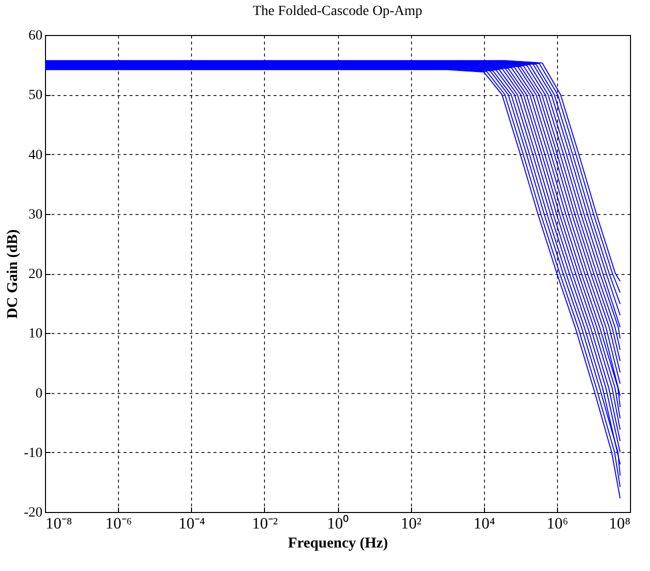 This screenshot has height=571, width=650. What do you see at coordinates (35, 334) in the screenshot?
I see `y-tick-label: 10` at bounding box center [35, 334].